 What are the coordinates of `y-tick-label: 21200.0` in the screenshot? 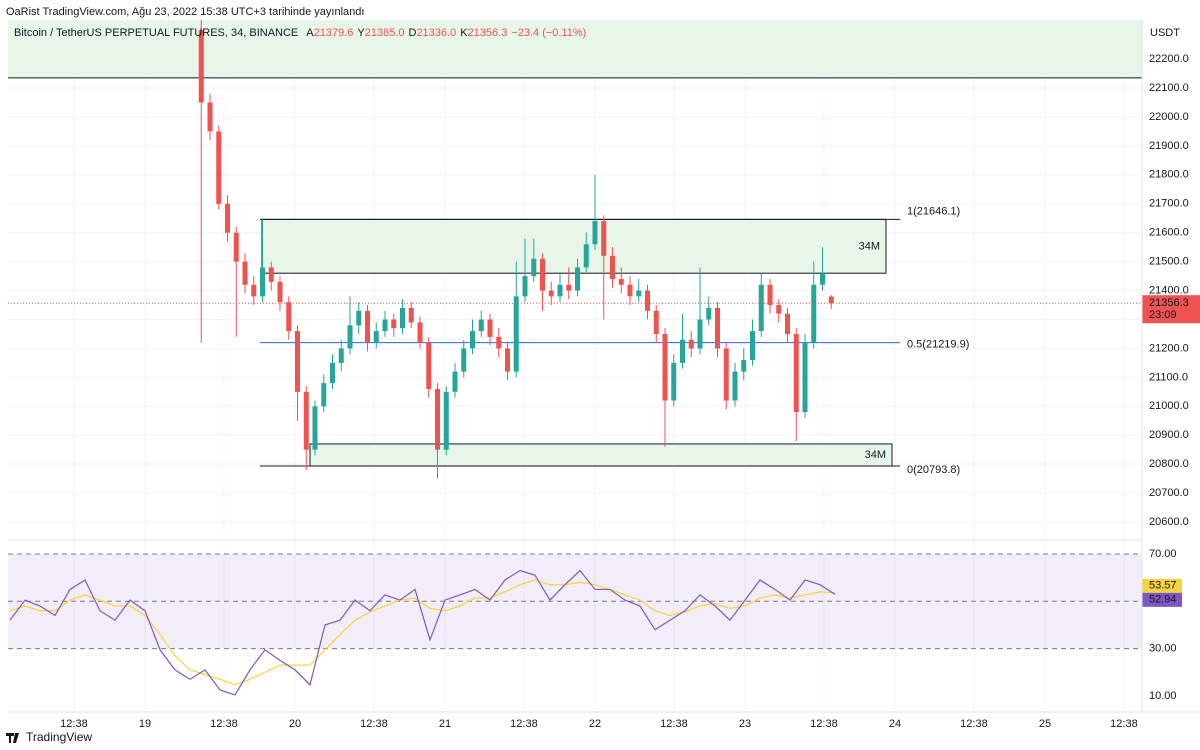 It's located at (1169, 348).